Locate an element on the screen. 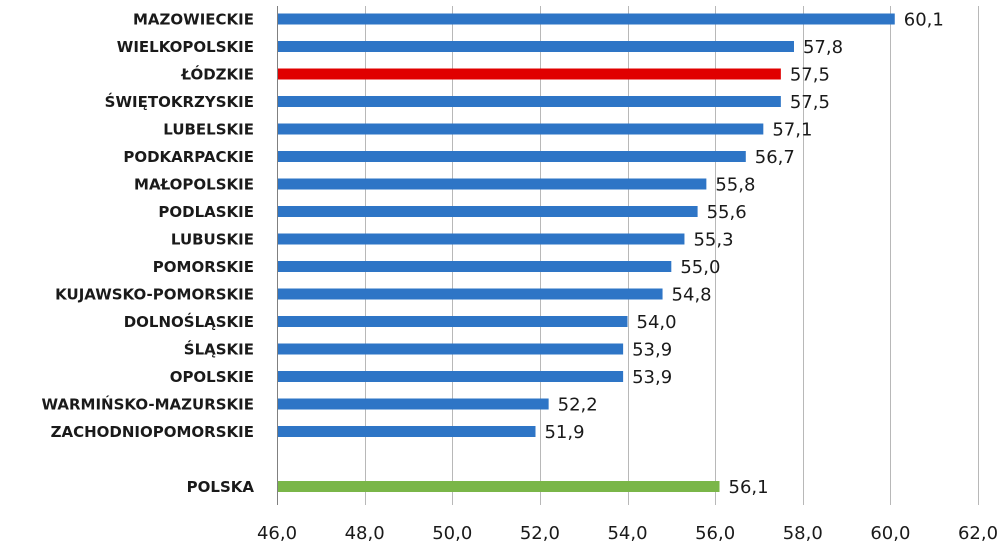  data-label: 55,8 is located at coordinates (735, 185).